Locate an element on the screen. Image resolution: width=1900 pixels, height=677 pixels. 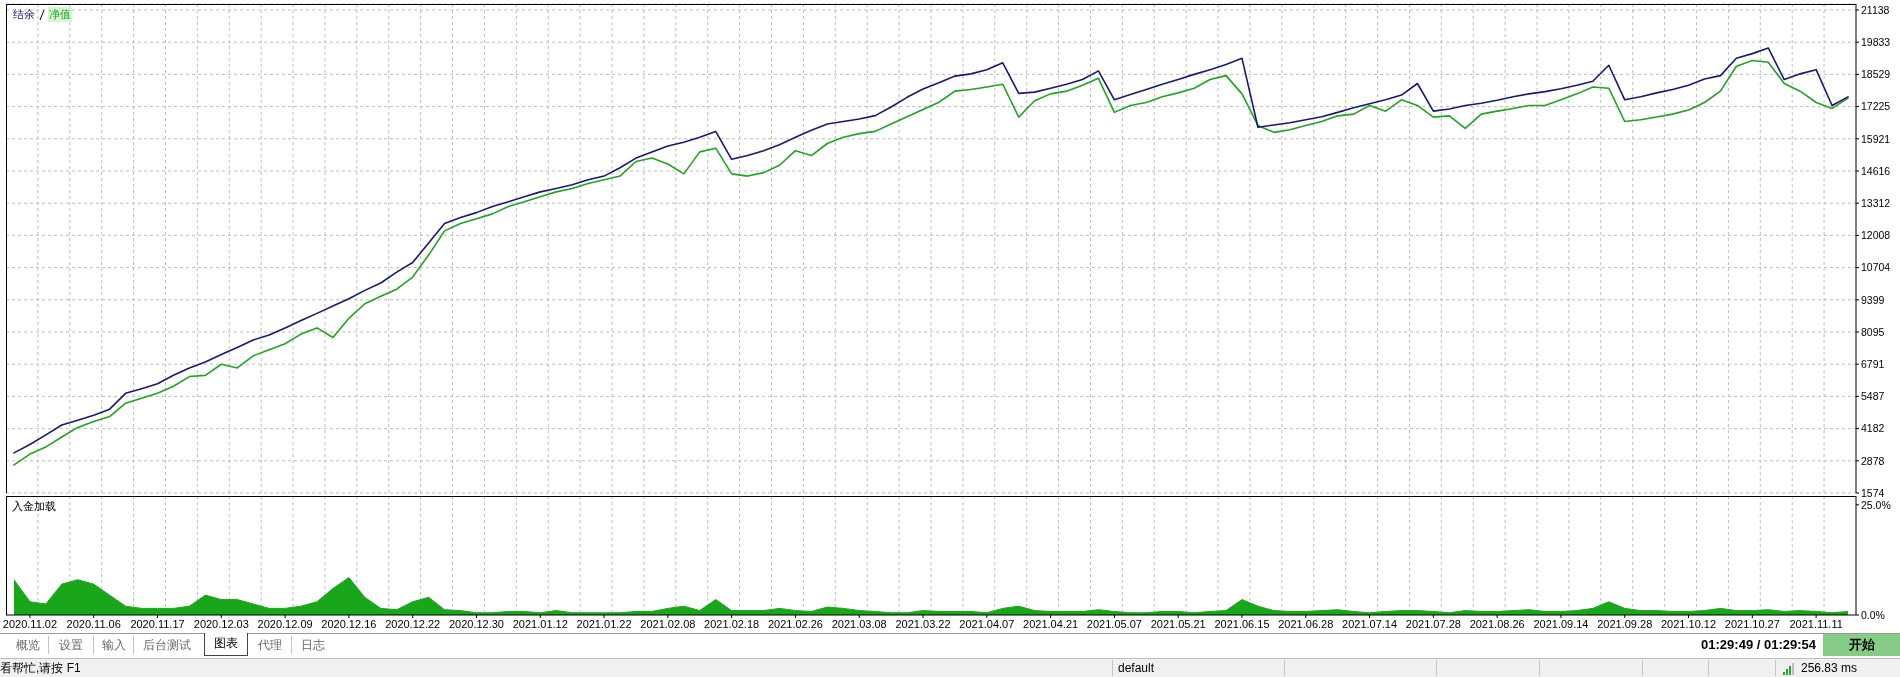
text: 256.83 ms is located at coordinates (1829, 668).